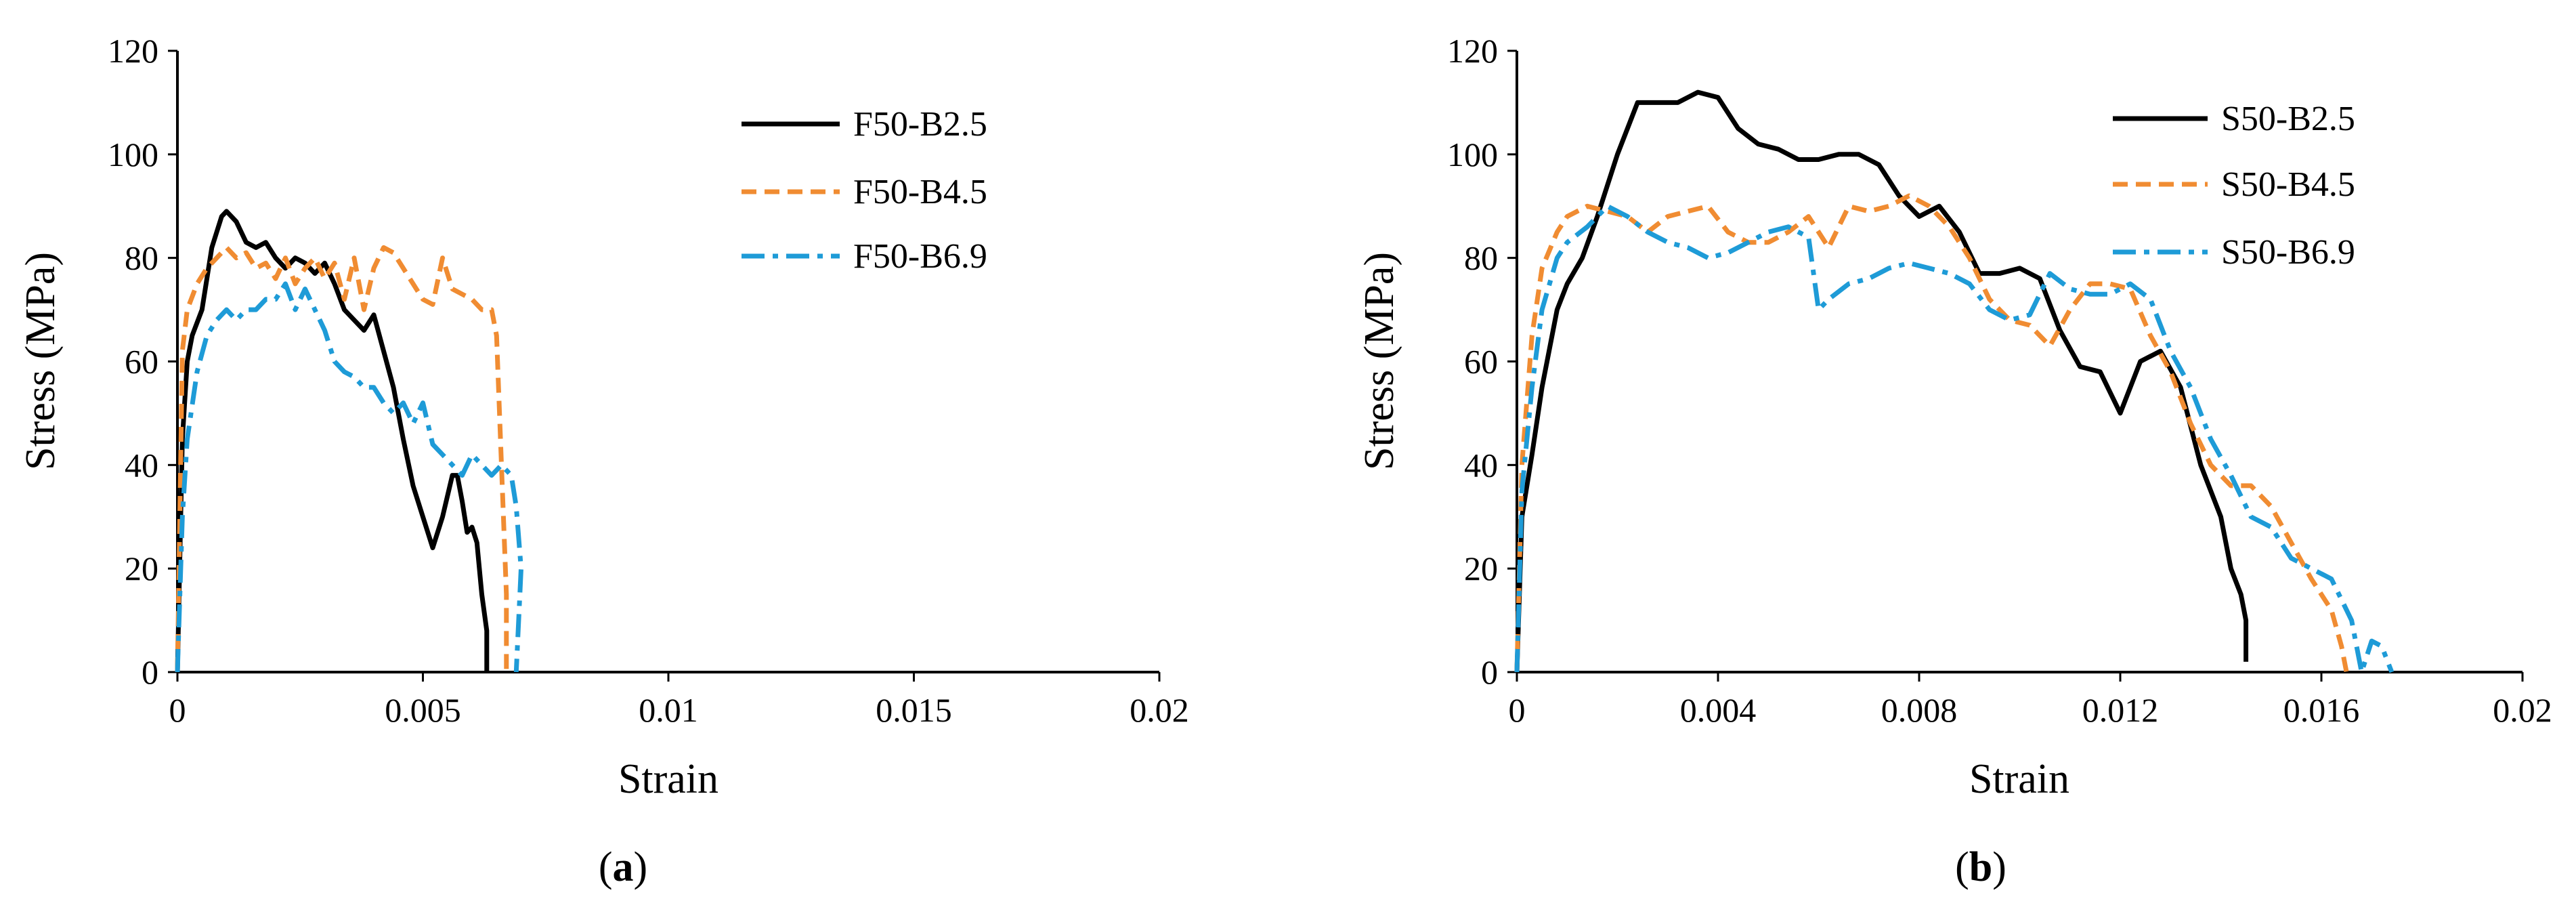  I want to click on caption-a-letter: a, so click(623, 867).